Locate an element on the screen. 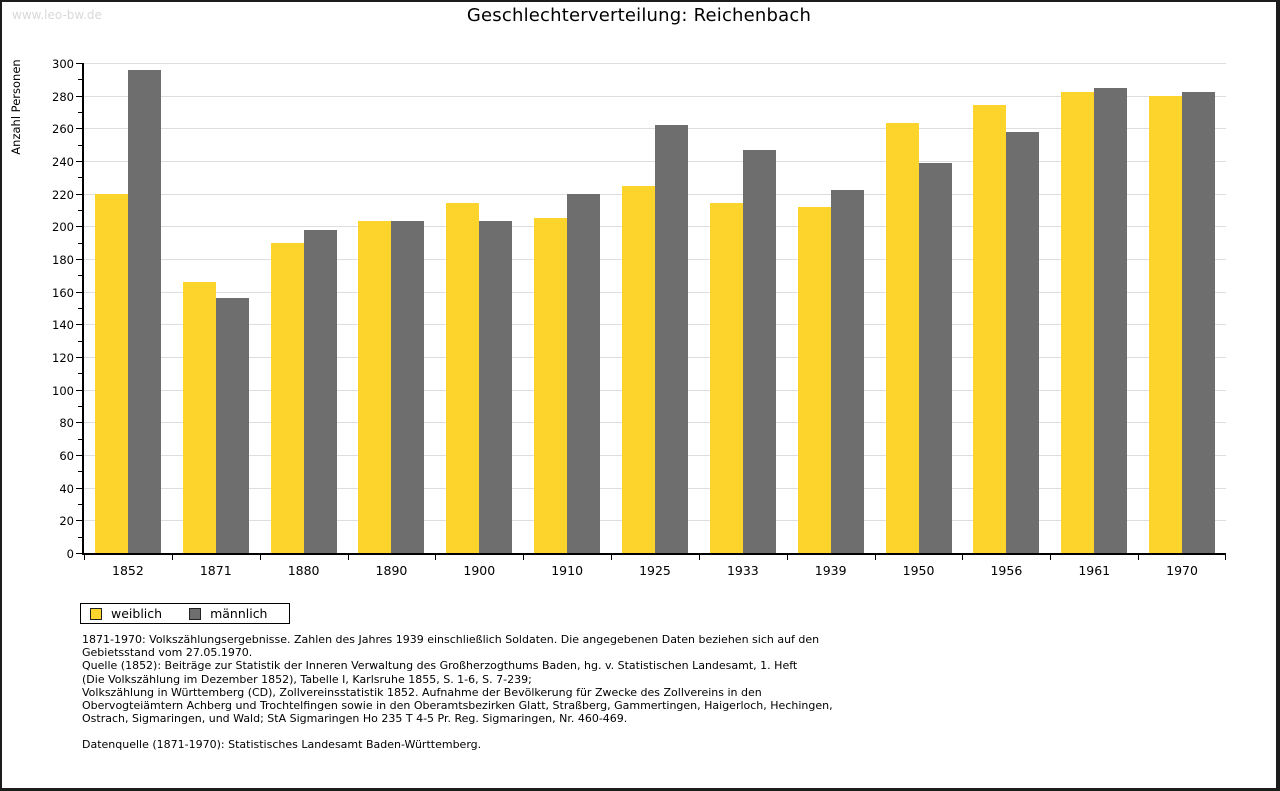 The image size is (1280, 791). y-axis-tick-label: 100 is located at coordinates (63, 390).